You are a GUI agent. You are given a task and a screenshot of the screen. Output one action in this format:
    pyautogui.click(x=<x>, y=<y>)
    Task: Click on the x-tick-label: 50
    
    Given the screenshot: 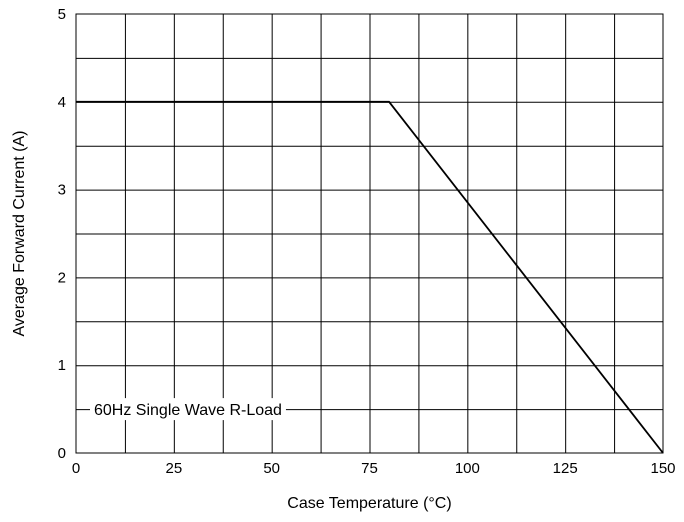 What is the action you would take?
    pyautogui.click(x=271, y=468)
    